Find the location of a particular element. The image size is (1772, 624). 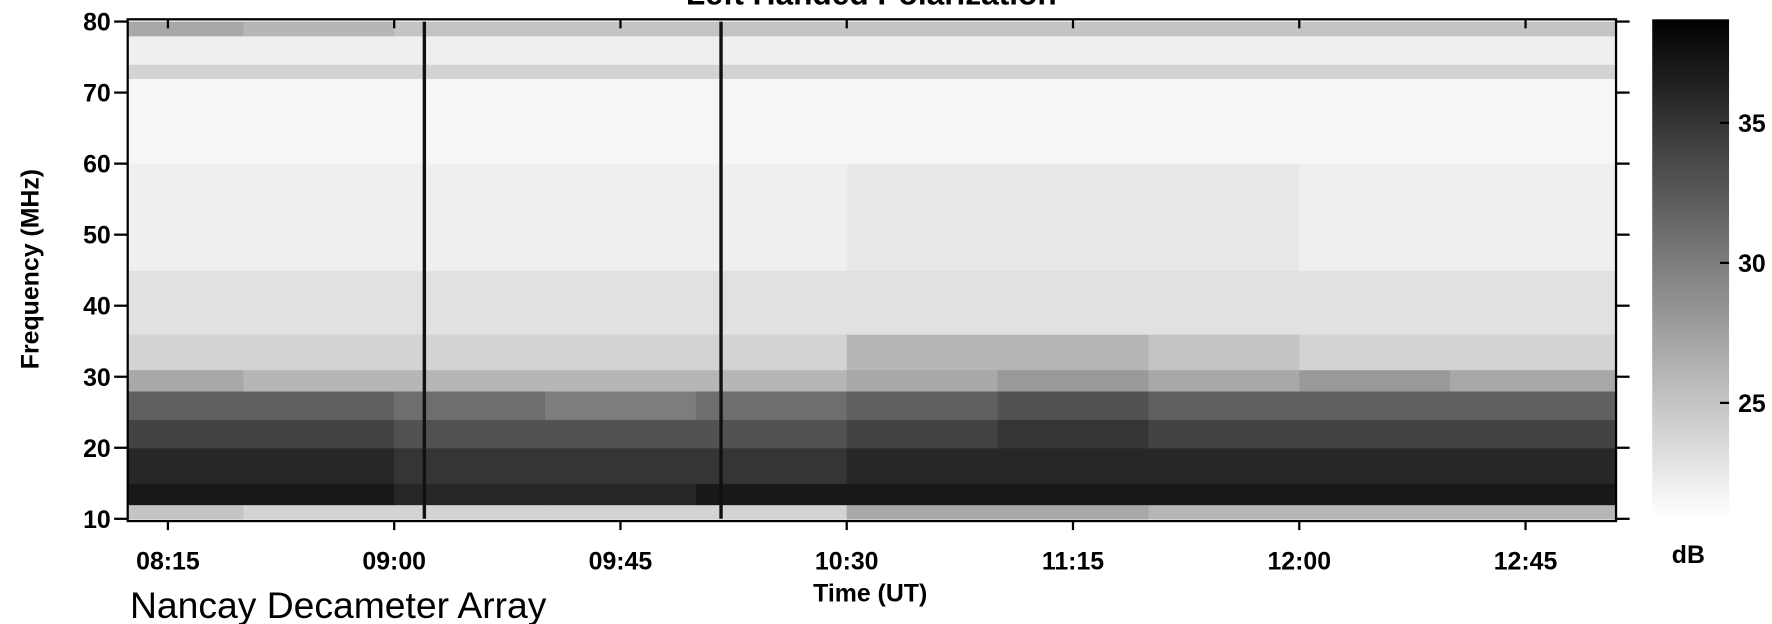

colorbar-label: dB is located at coordinates (1688, 555).